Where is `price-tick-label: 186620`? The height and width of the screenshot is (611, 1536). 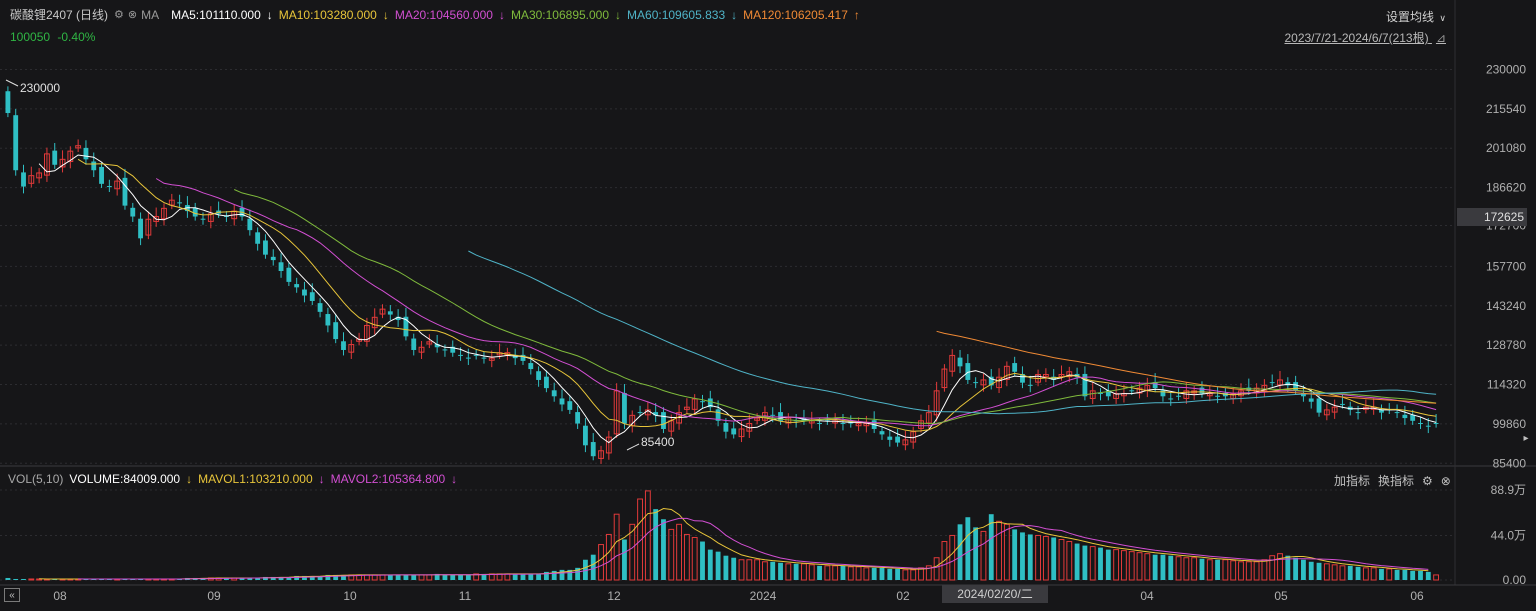 price-tick-label: 186620 is located at coordinates (1506, 188).